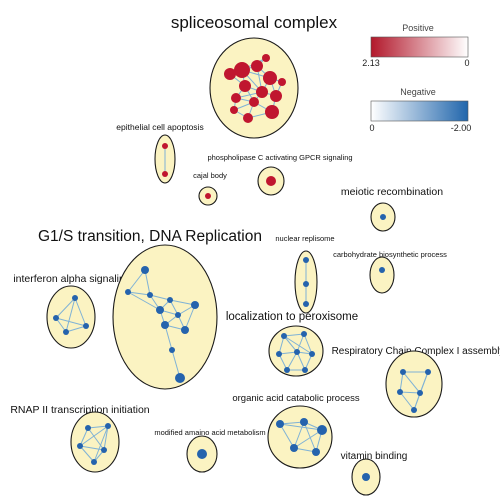  I want to click on cluster-nuclear-replisome, so click(306, 282).